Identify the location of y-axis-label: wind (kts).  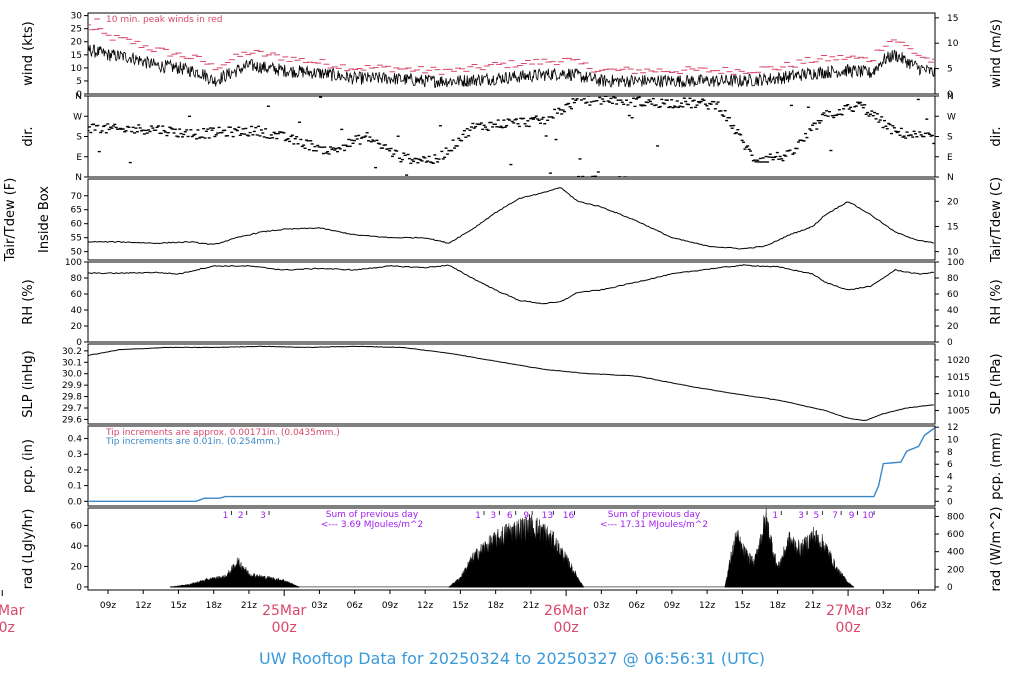
(28, 53).